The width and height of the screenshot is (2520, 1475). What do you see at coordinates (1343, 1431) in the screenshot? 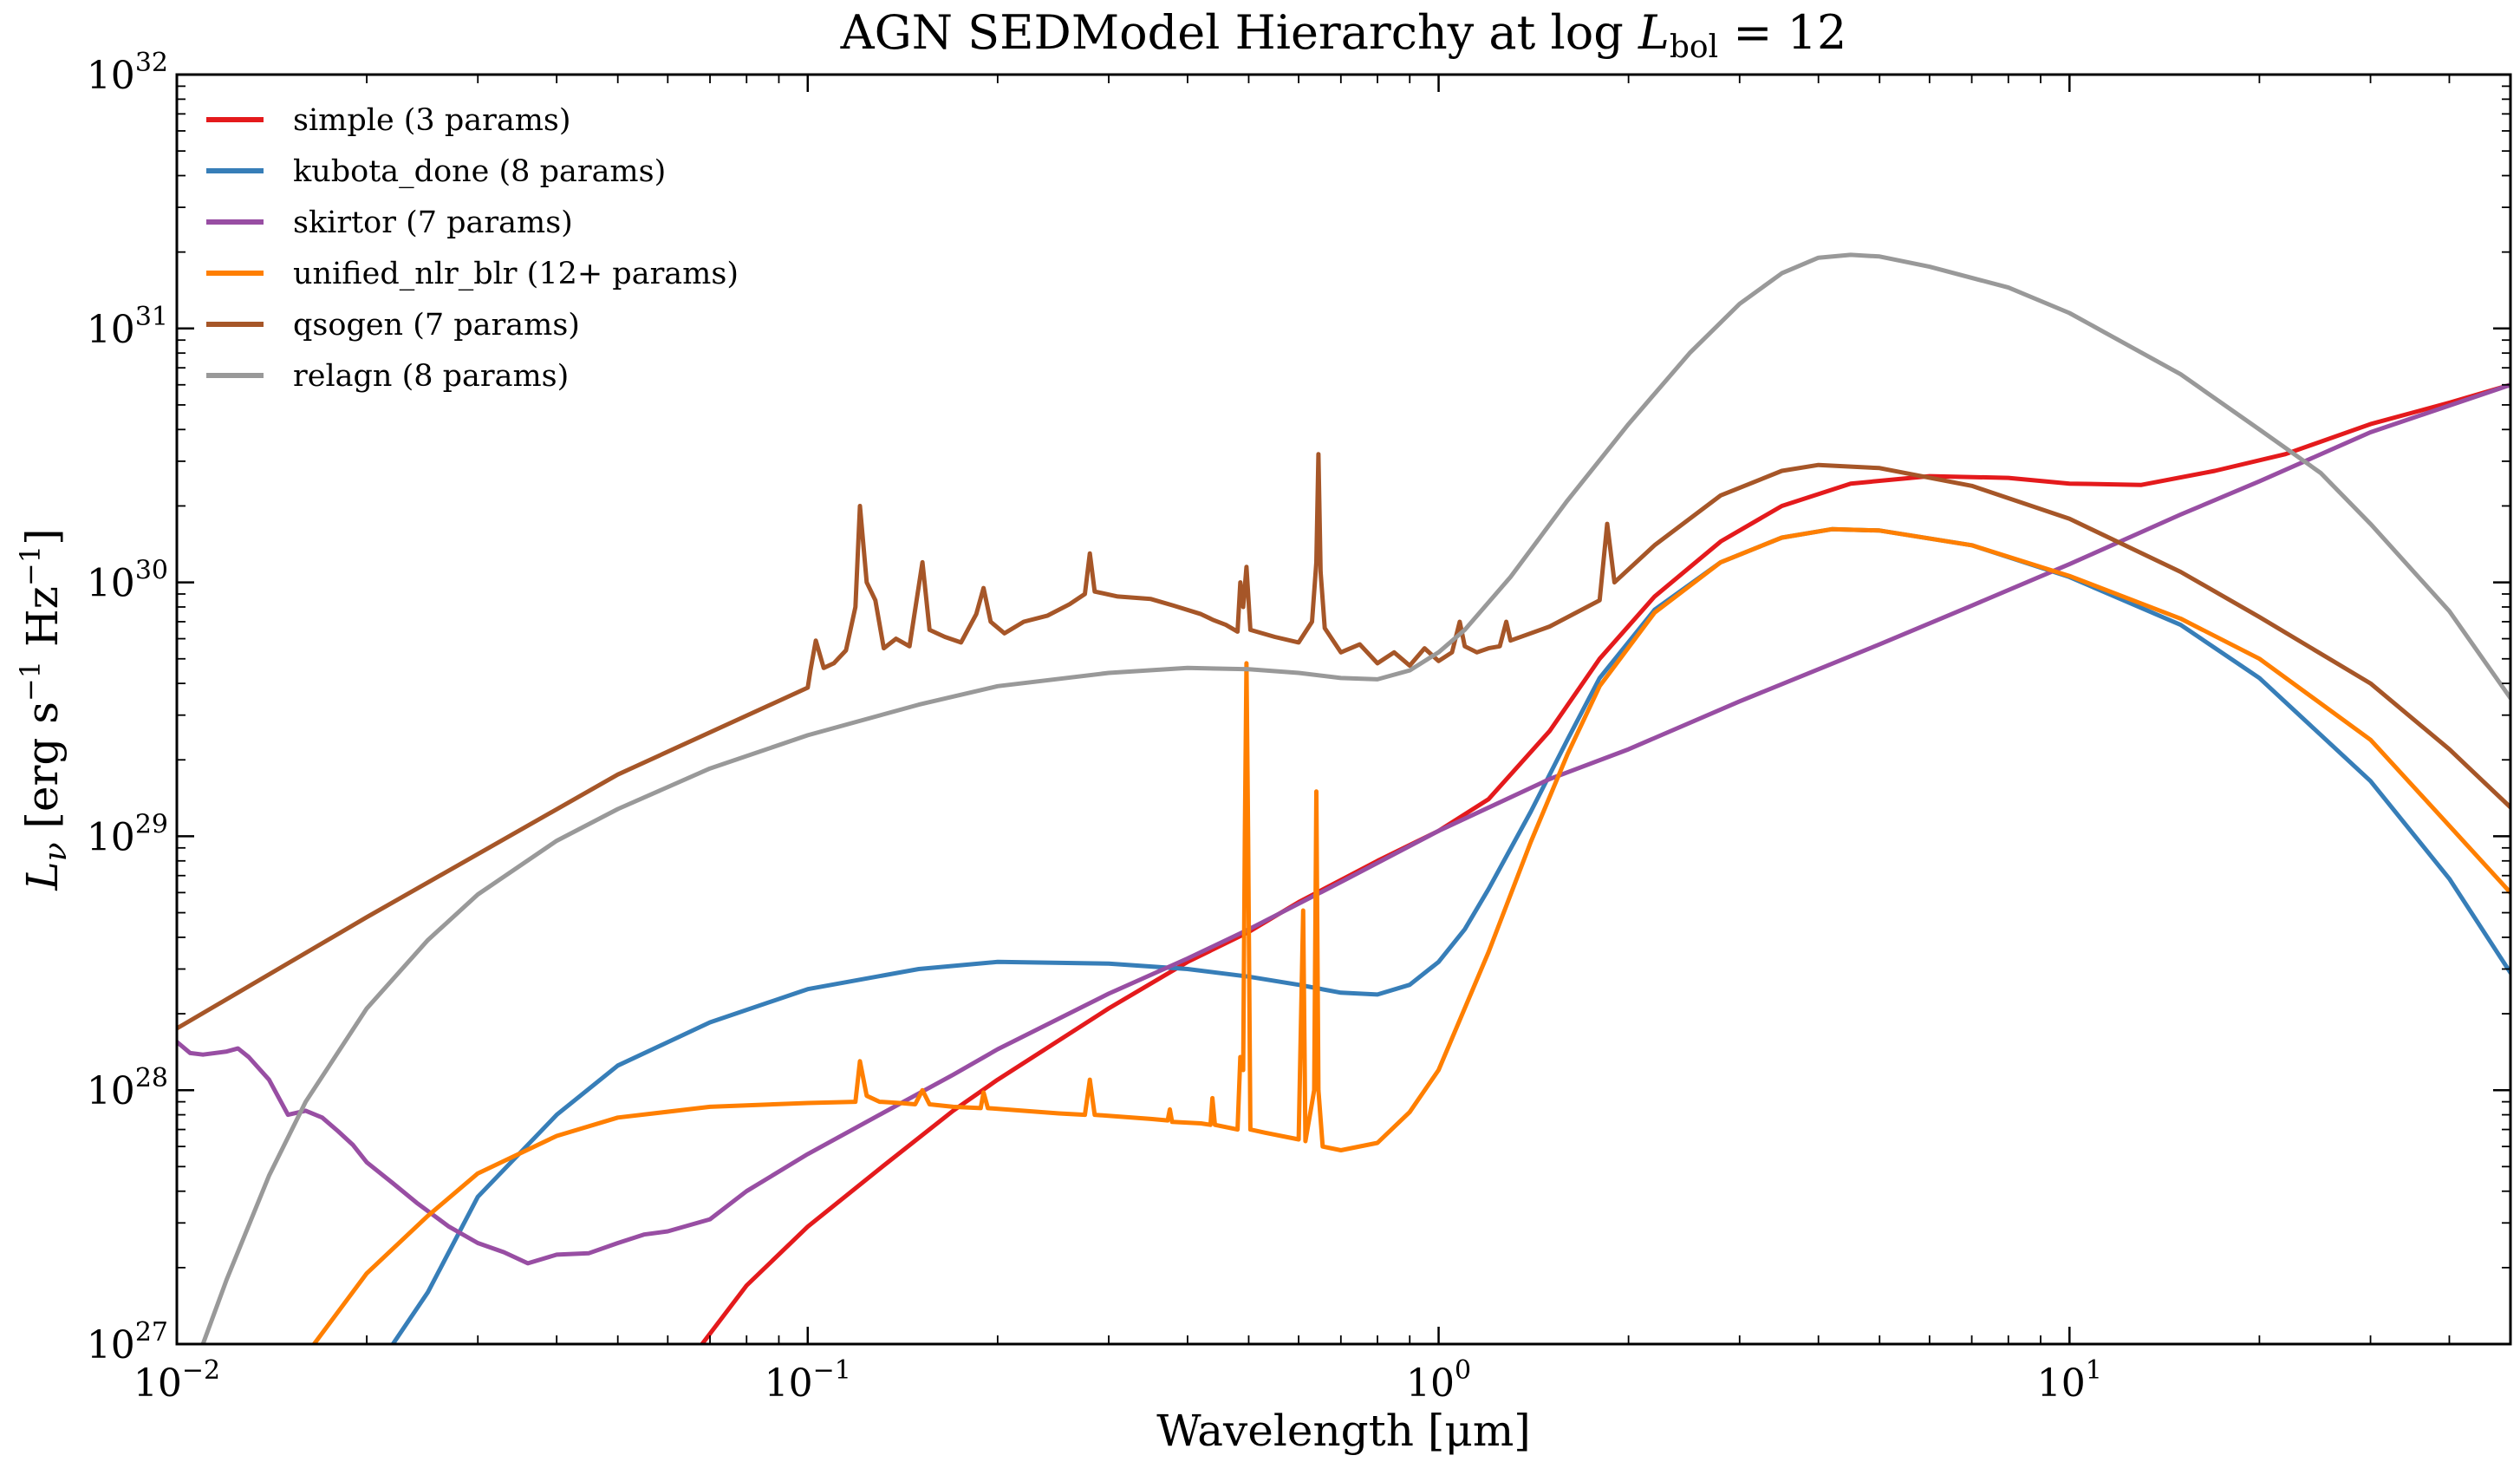
I see `x-axis-label: Wavelength [μm]` at bounding box center [1343, 1431].